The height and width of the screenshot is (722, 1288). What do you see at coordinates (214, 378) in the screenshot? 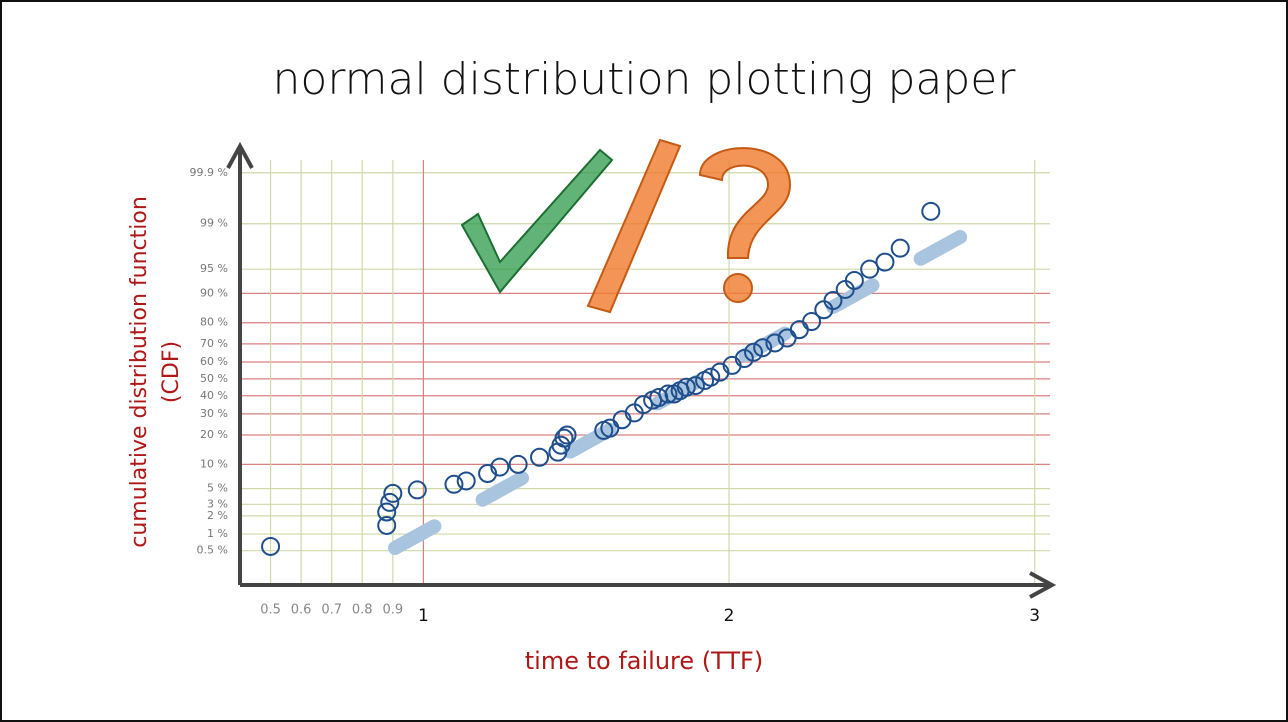
I see `y-tick-label: 50 %` at bounding box center [214, 378].